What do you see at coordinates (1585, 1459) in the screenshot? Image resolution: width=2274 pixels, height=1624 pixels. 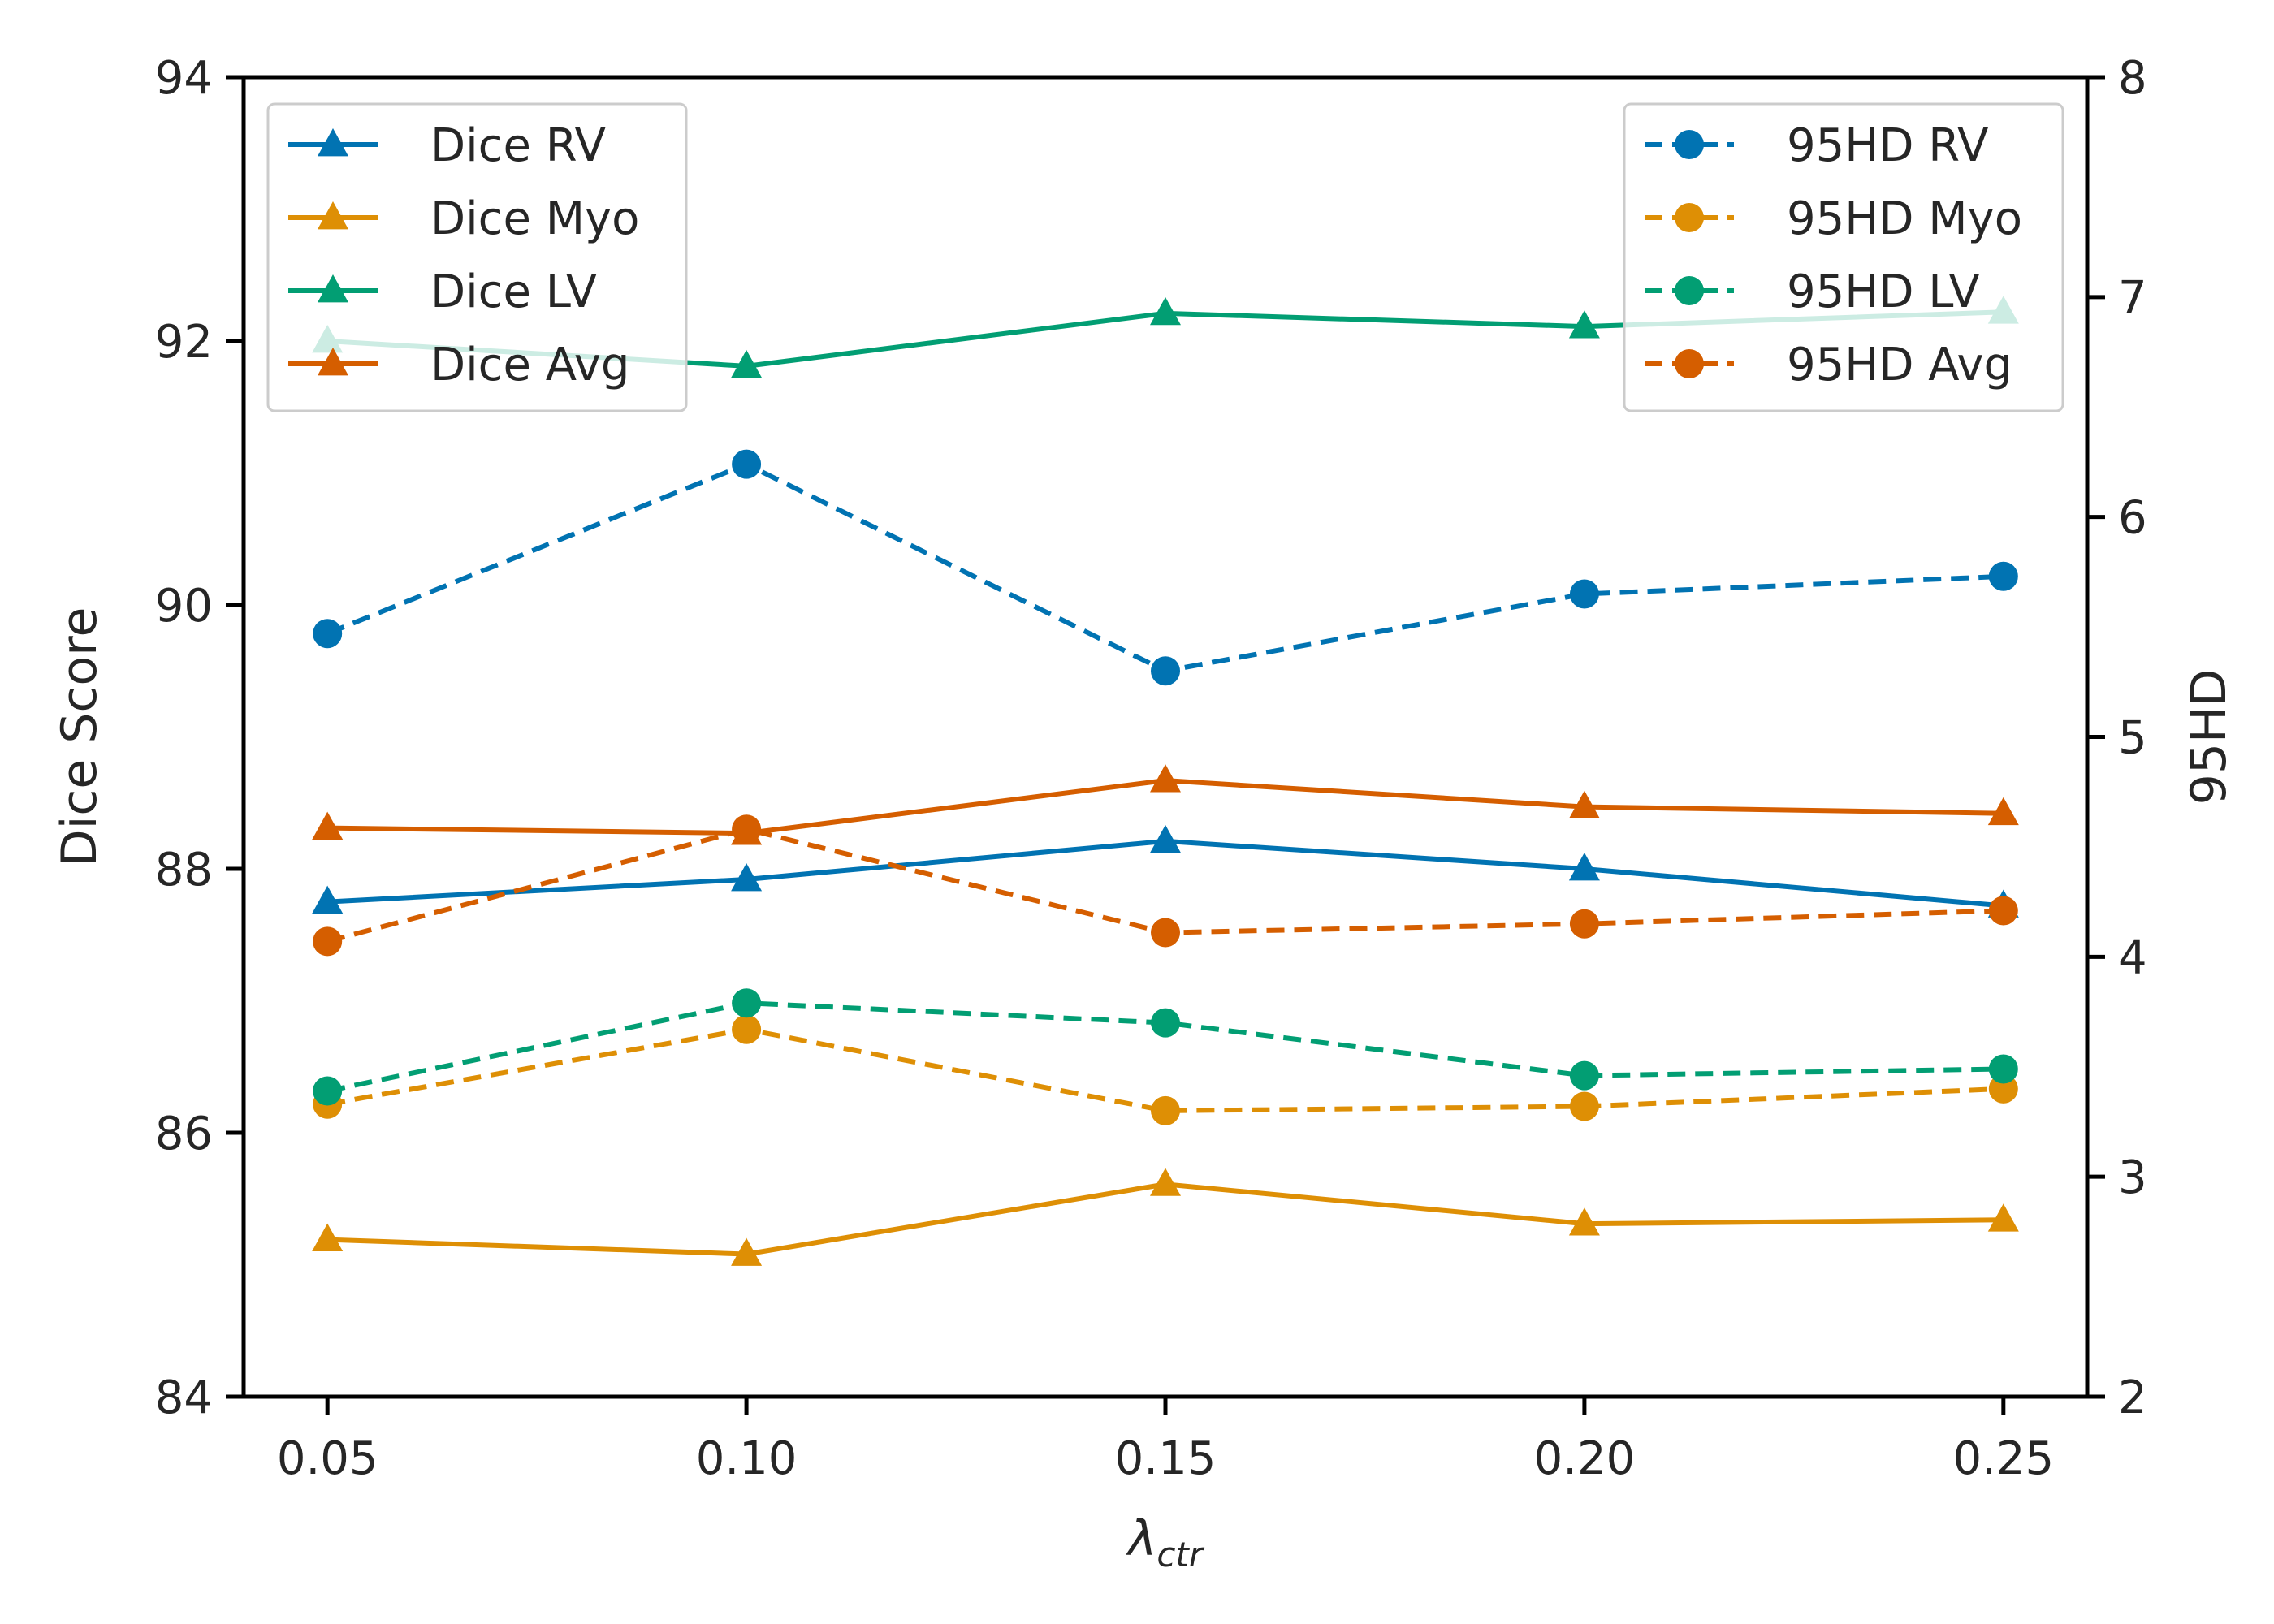 I see `x-tick-label: 0.20` at bounding box center [1585, 1459].